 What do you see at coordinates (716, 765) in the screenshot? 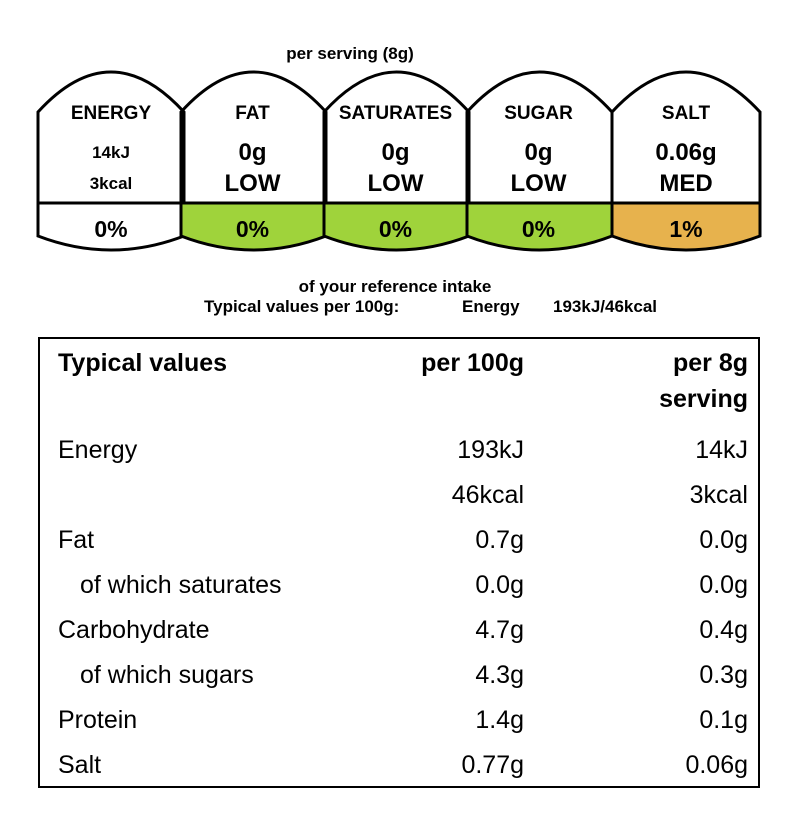
I see `row-value-serving: 0.06g` at bounding box center [716, 765].